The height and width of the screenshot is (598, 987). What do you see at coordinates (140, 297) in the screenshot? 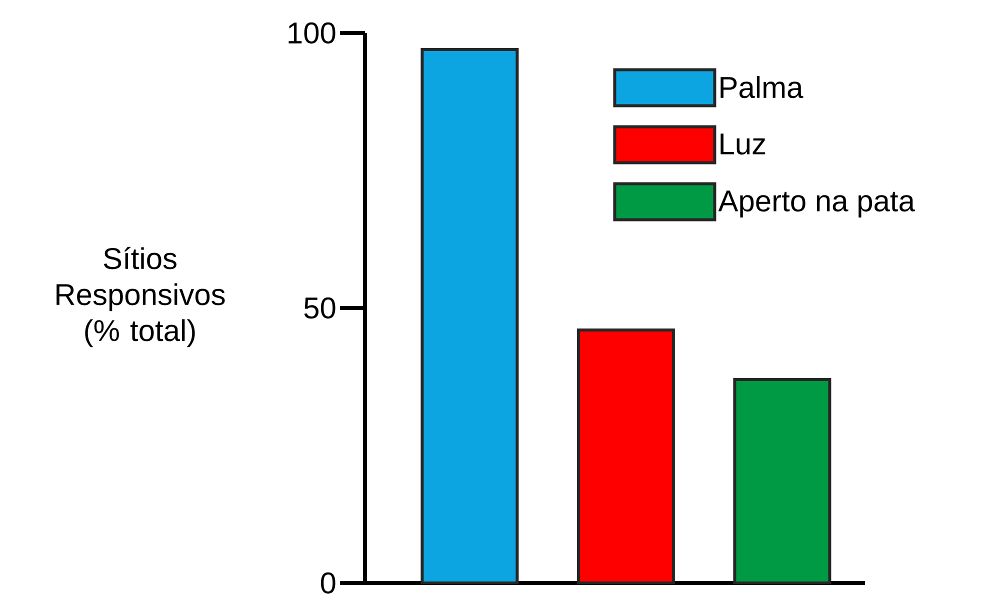
I see `y-axis-title: Sítios Responsivos (% total)` at bounding box center [140, 297].